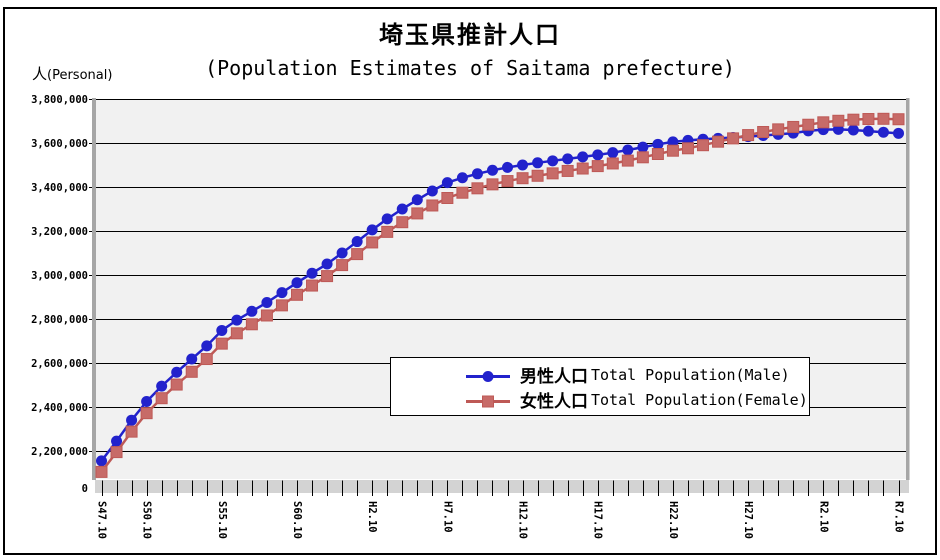 The width and height of the screenshot is (940, 560). What do you see at coordinates (470, 35) in the screenshot?
I see `chart-title: 埼玉県推計人口` at bounding box center [470, 35].